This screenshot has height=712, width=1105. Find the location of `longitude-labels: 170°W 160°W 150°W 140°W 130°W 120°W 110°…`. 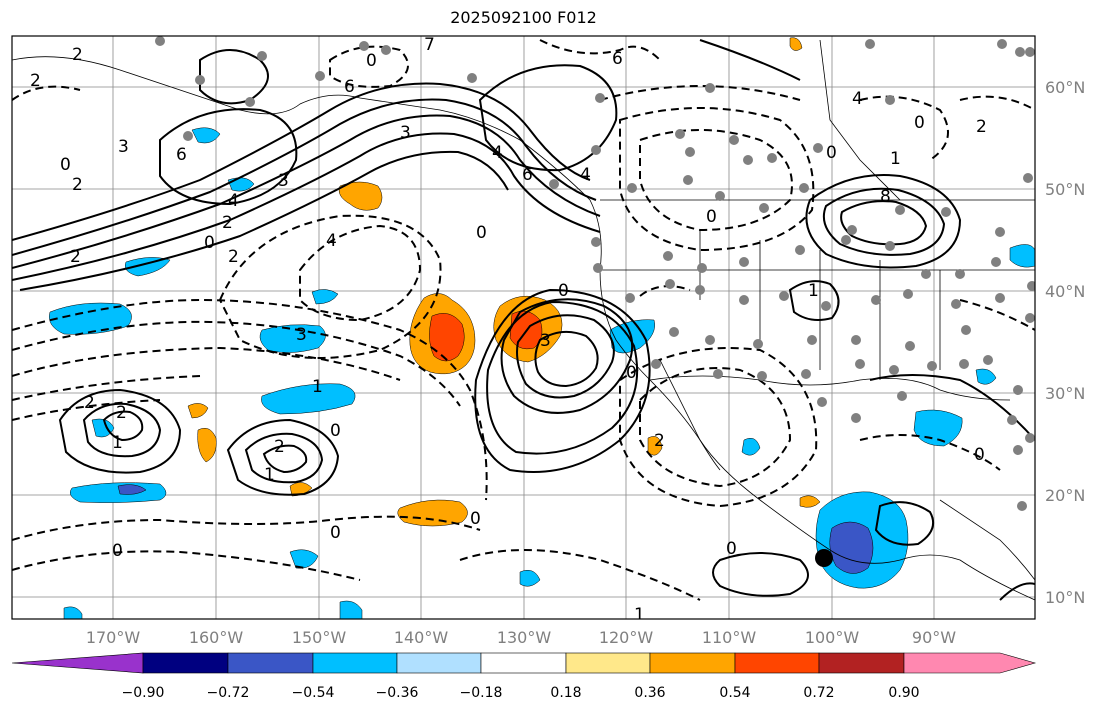

longitude-labels: 170°W 160°W 150°W 140°W 130°W 120°W 110°… is located at coordinates (521, 637).